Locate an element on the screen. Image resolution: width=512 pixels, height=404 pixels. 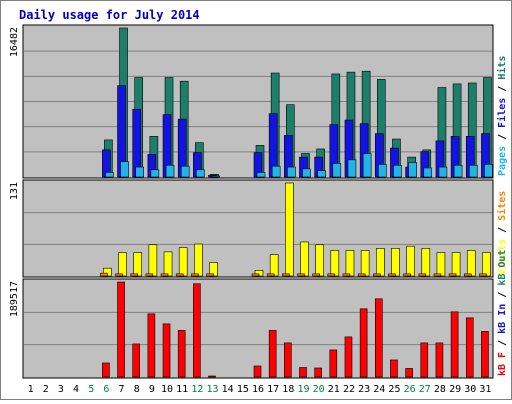
legend-entry: kB In is located at coordinates (502, 319).